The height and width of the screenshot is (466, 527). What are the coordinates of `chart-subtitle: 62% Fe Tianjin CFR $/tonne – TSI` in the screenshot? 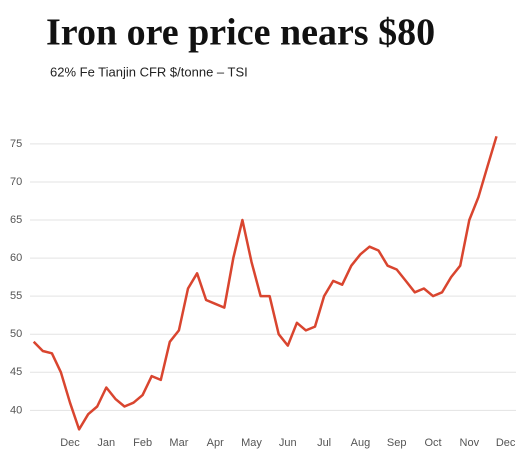 It's located at (149, 71).